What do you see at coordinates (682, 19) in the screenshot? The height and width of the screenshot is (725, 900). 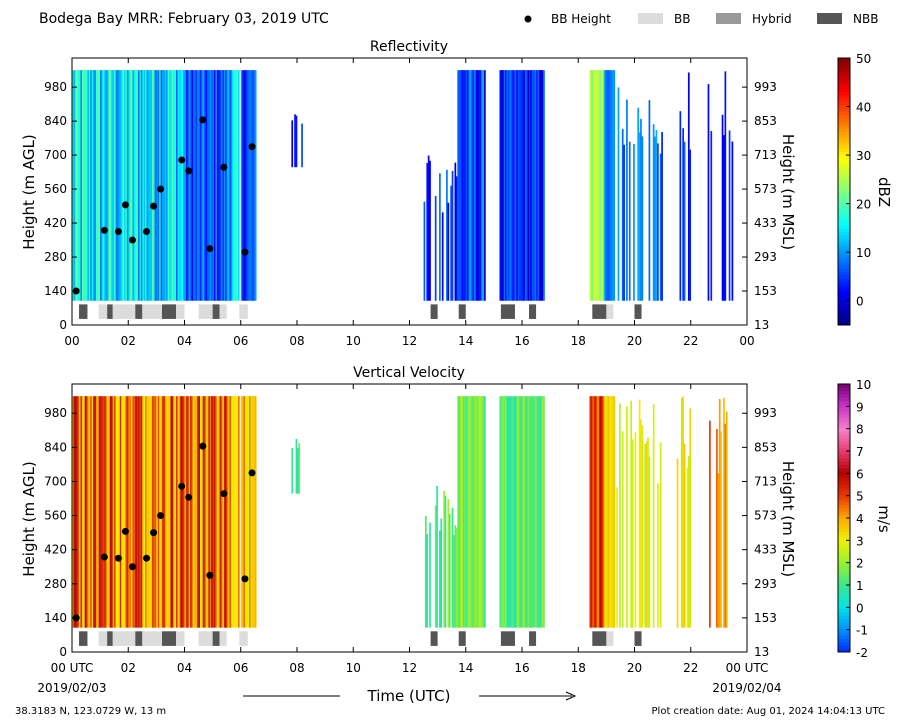 I see `legend-label: BB` at bounding box center [682, 19].